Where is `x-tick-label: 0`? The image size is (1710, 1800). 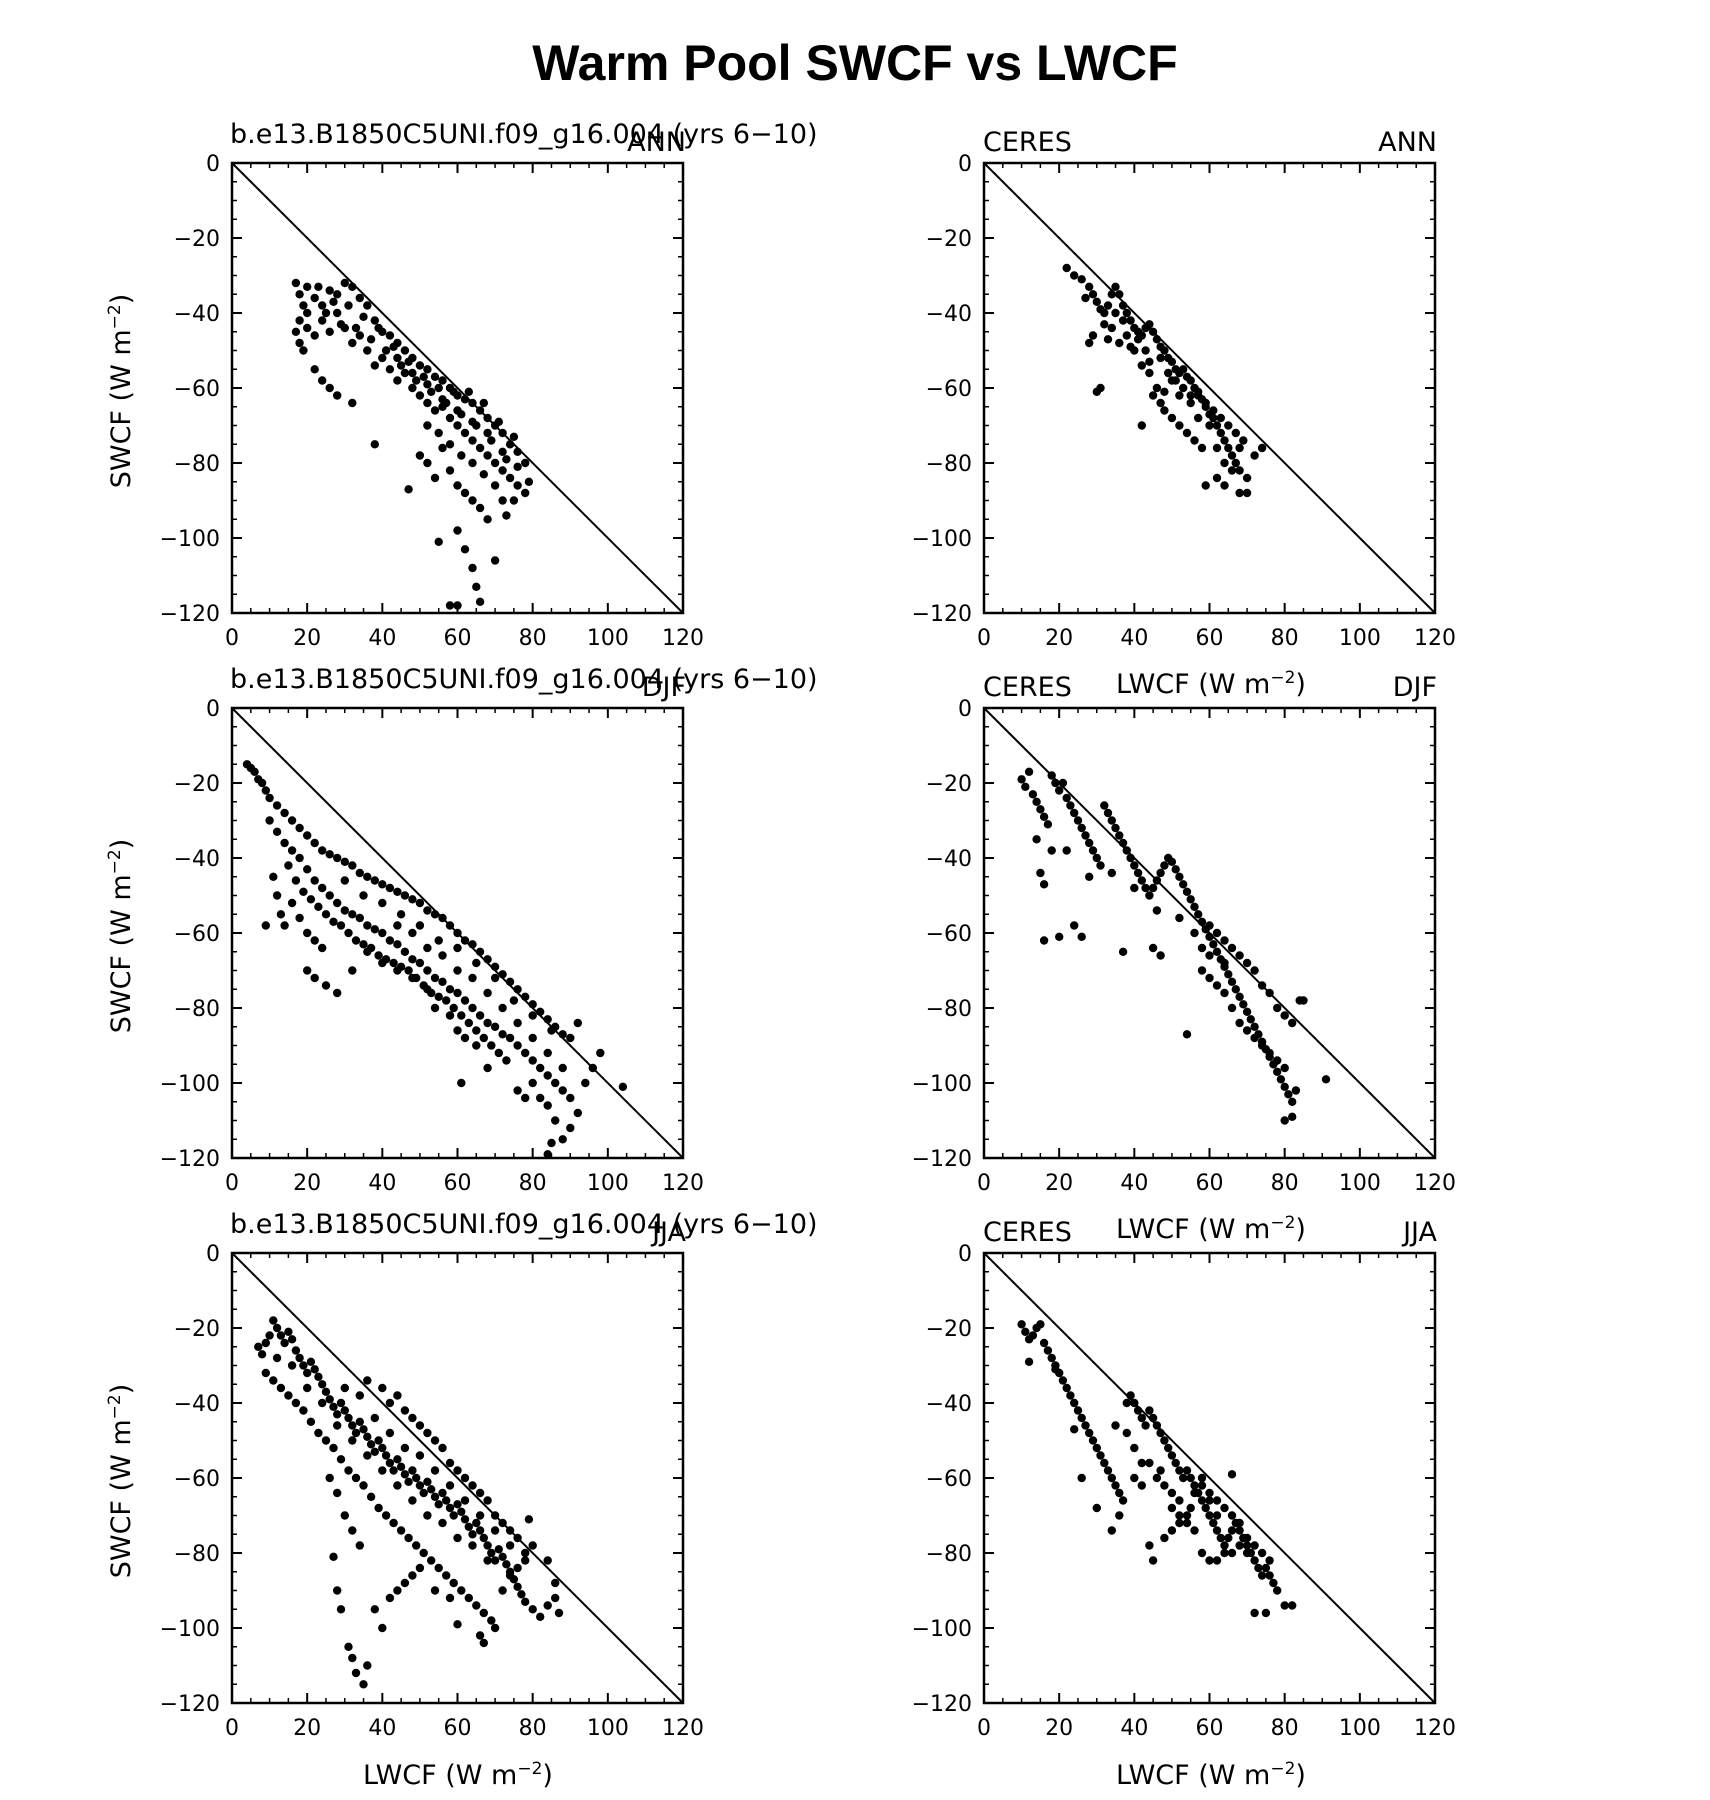
x-tick-label: 0 is located at coordinates (232, 638).